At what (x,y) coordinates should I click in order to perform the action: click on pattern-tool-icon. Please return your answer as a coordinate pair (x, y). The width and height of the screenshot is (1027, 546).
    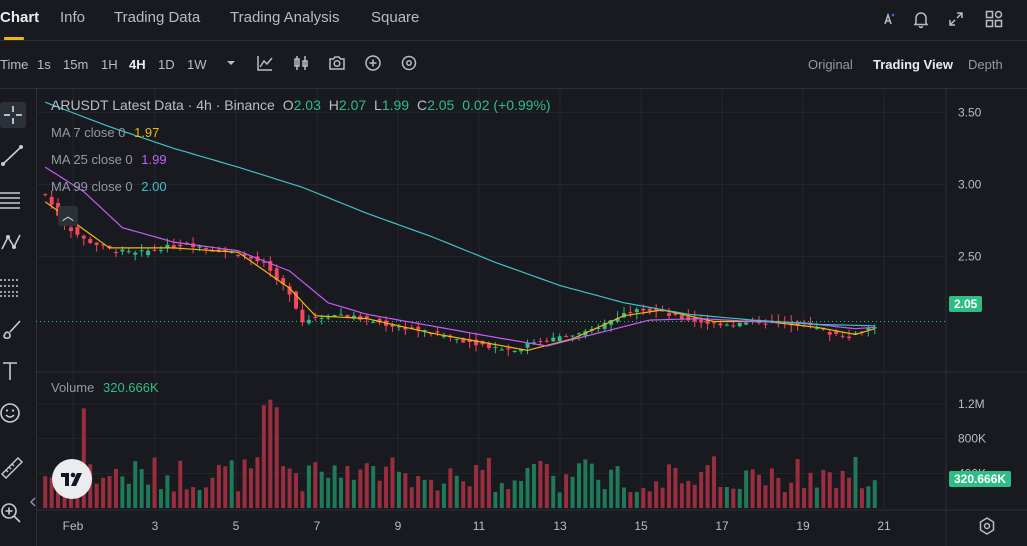
    Looking at the image, I should click on (13, 242).